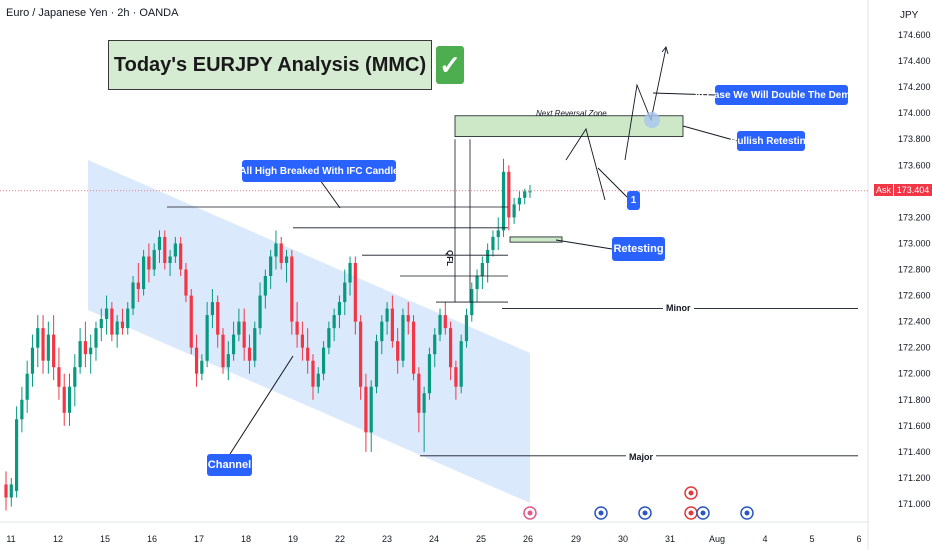 This screenshot has width=932, height=550. Describe the element at coordinates (764, 539) in the screenshot. I see `x-tick-label: 4` at that location.